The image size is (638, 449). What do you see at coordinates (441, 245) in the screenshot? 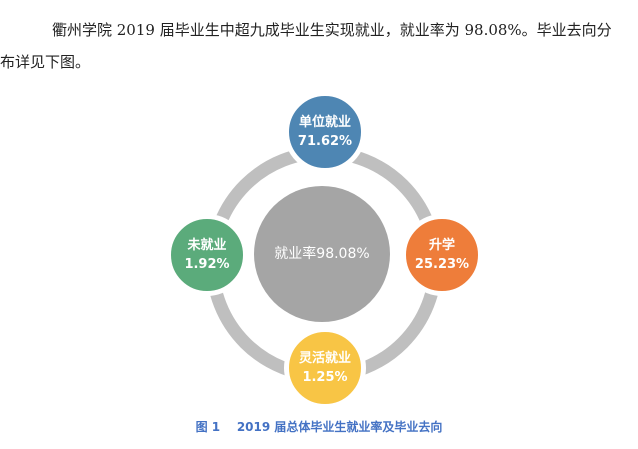
I see `node-label: 升学` at bounding box center [441, 245].